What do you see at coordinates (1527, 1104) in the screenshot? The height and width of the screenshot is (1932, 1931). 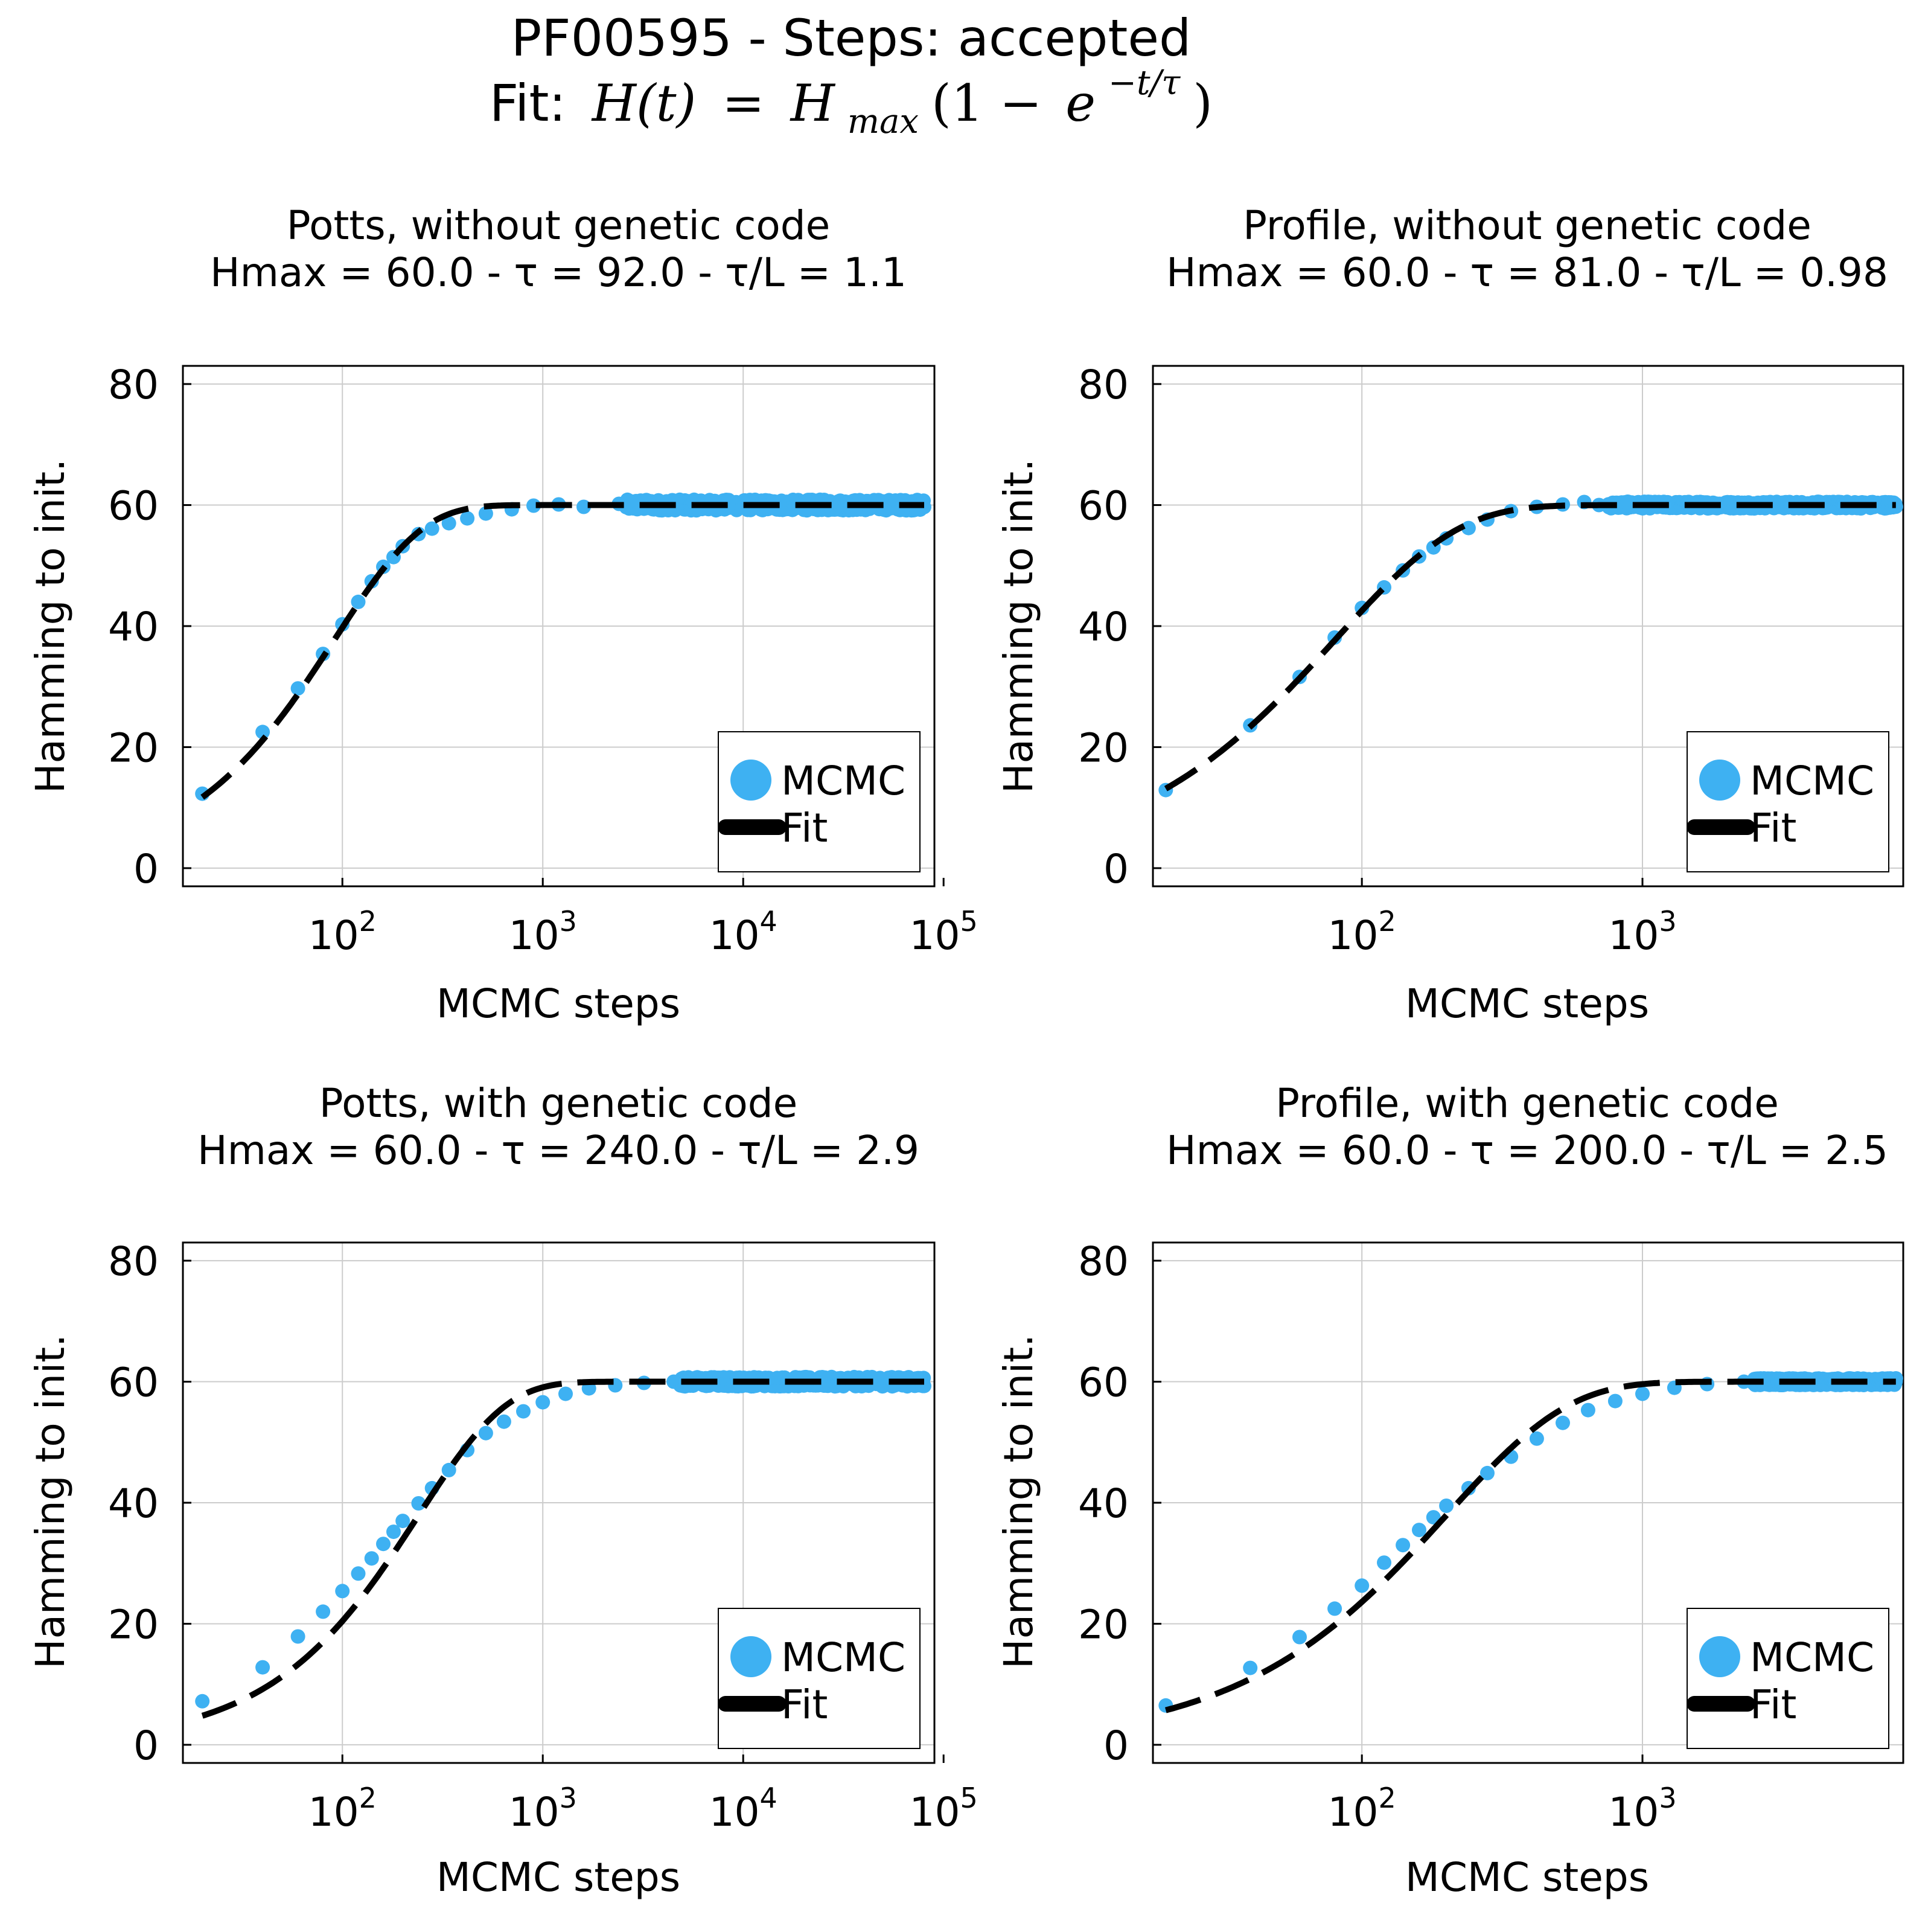 I see `panel-title: Profile, with genetic code` at bounding box center [1527, 1104].